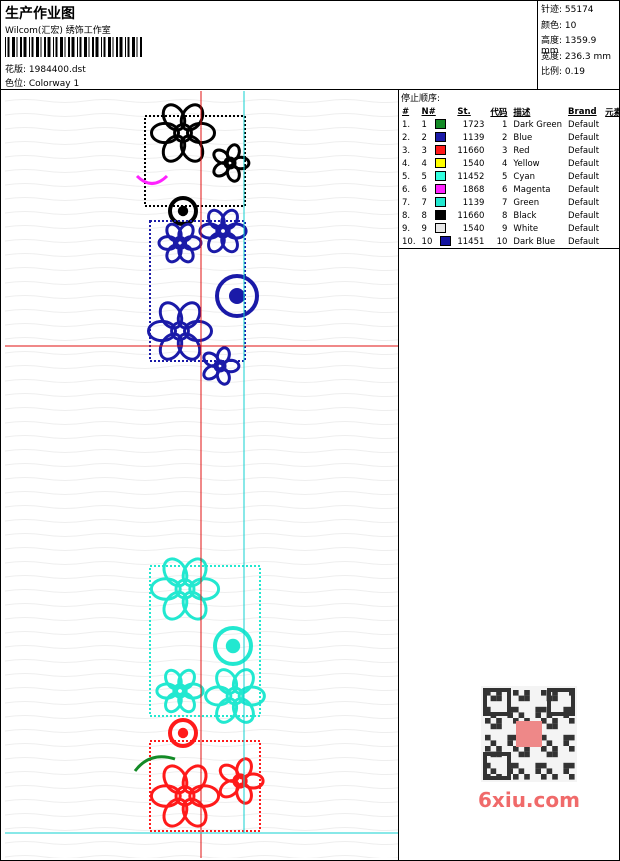  What do you see at coordinates (563, 72) in the screenshot?
I see `stat: 比例: 0.19` at bounding box center [563, 72].